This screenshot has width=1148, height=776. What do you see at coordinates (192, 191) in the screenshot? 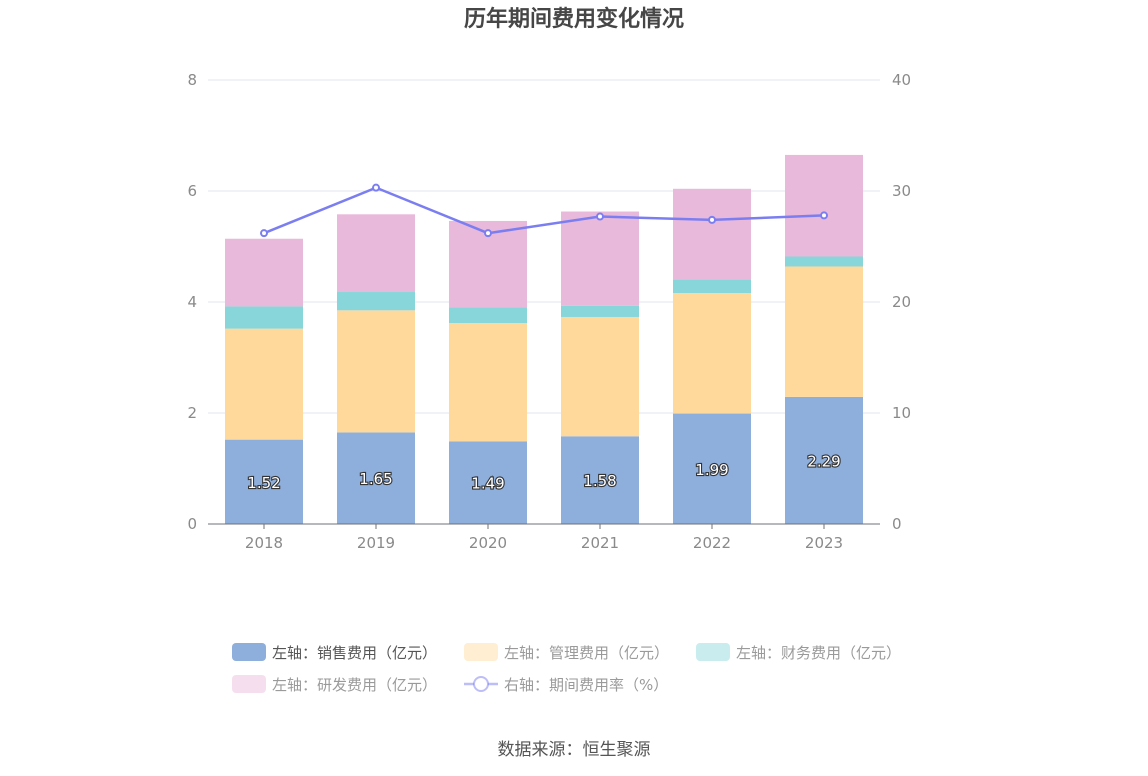
I see `left-tick-label: 6` at bounding box center [192, 191].